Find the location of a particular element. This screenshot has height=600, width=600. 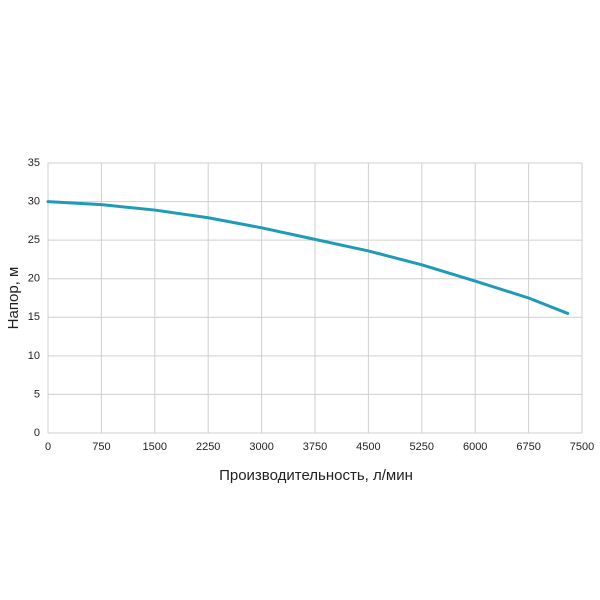

x-axis-title: Производительность, л/мин is located at coordinates (316, 475).